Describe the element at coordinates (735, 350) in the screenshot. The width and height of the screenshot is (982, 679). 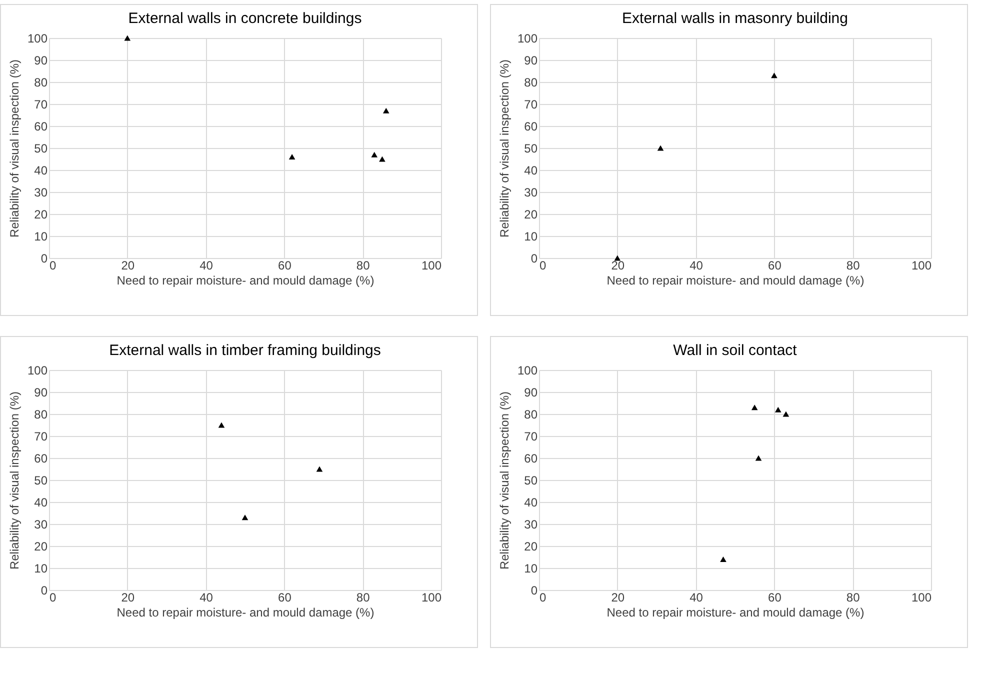
I see `chart-title: Wall in soil contact` at that location.